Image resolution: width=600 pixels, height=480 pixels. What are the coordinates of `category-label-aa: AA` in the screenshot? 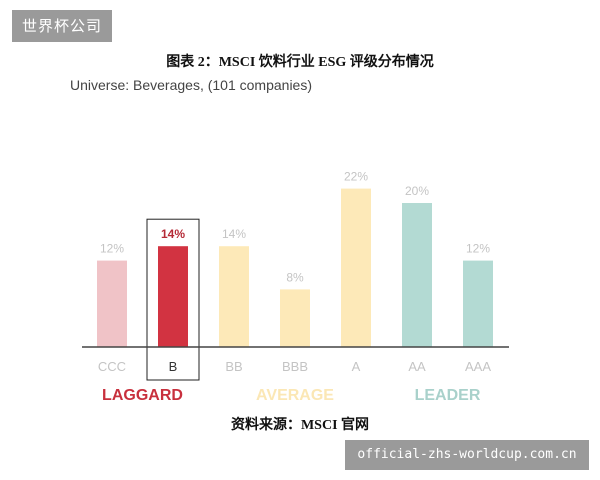 It's located at (417, 366).